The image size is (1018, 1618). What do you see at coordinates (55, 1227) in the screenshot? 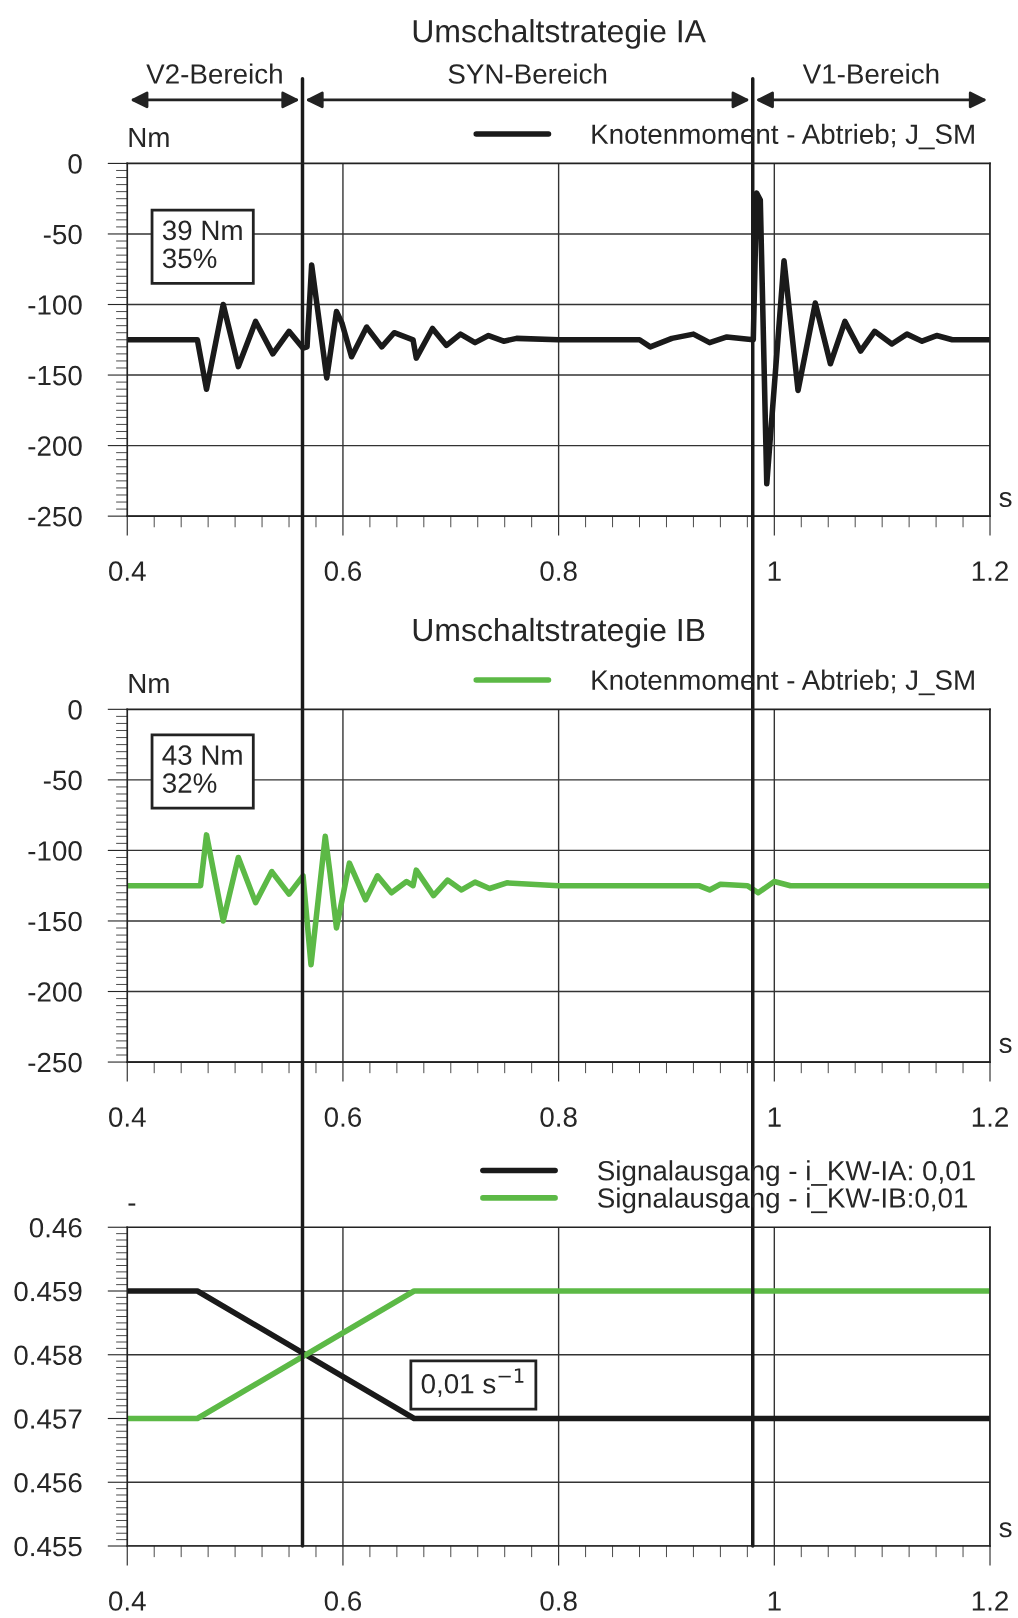
I see `y-tick-label: 0.46` at bounding box center [55, 1227].